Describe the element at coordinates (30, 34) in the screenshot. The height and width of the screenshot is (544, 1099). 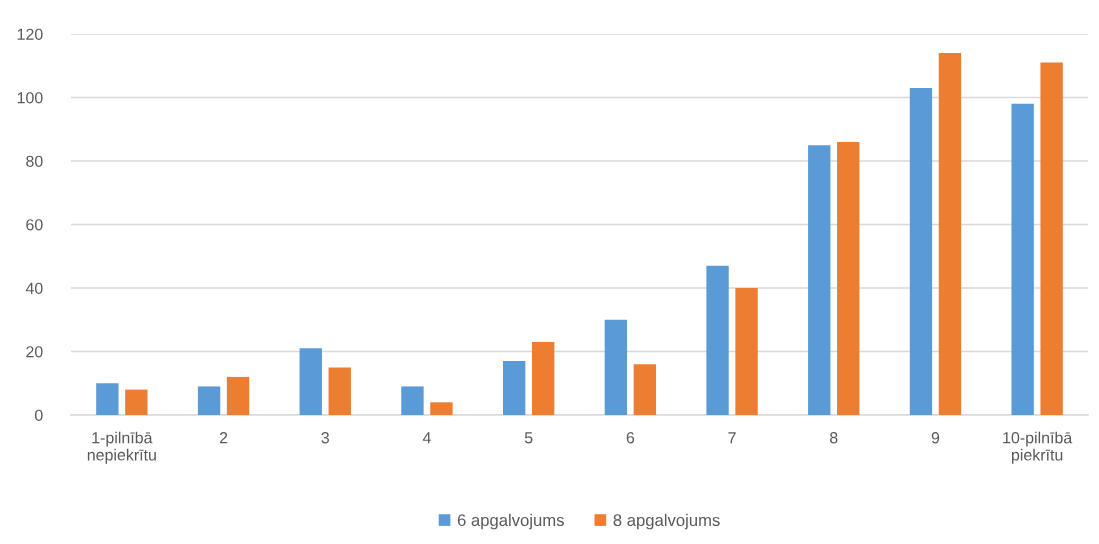
I see `y-tick-label: 120` at that location.